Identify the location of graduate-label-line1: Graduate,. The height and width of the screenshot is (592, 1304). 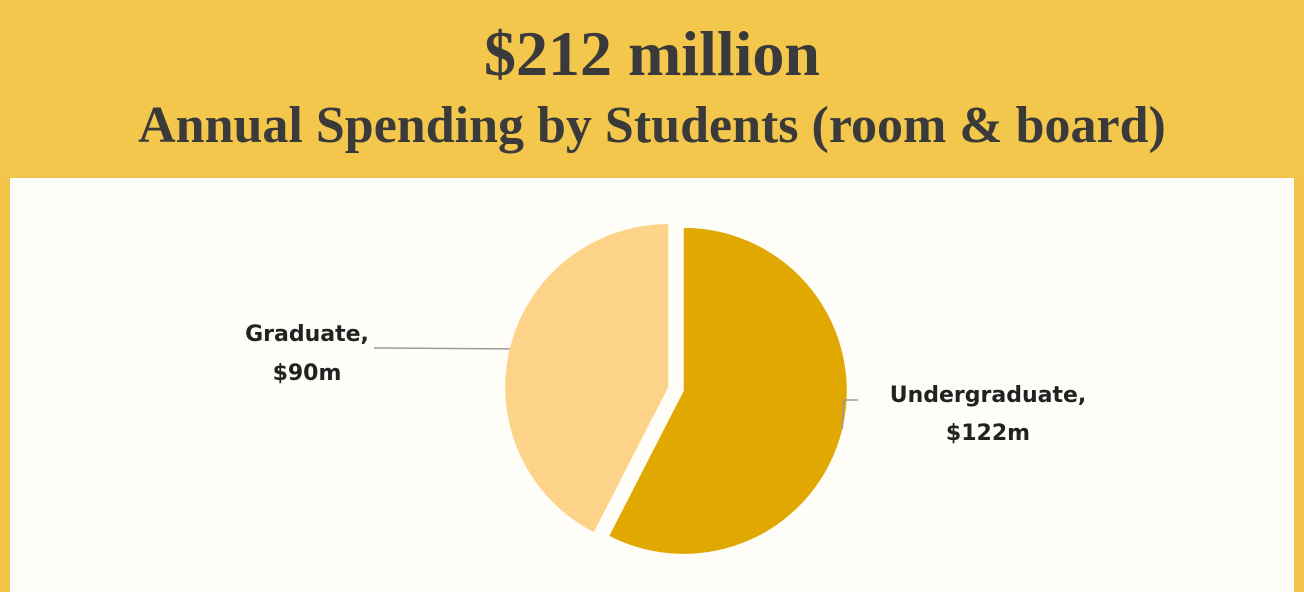
(307, 334).